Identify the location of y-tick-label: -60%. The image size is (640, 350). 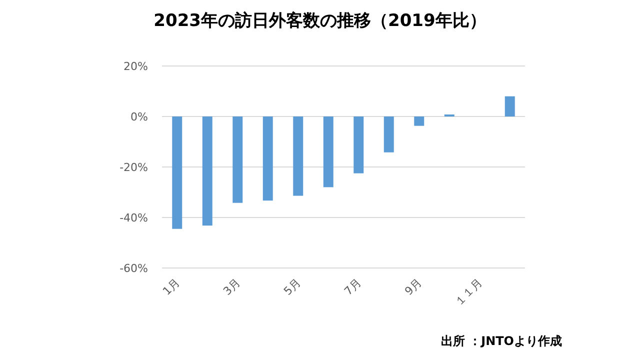
(134, 268).